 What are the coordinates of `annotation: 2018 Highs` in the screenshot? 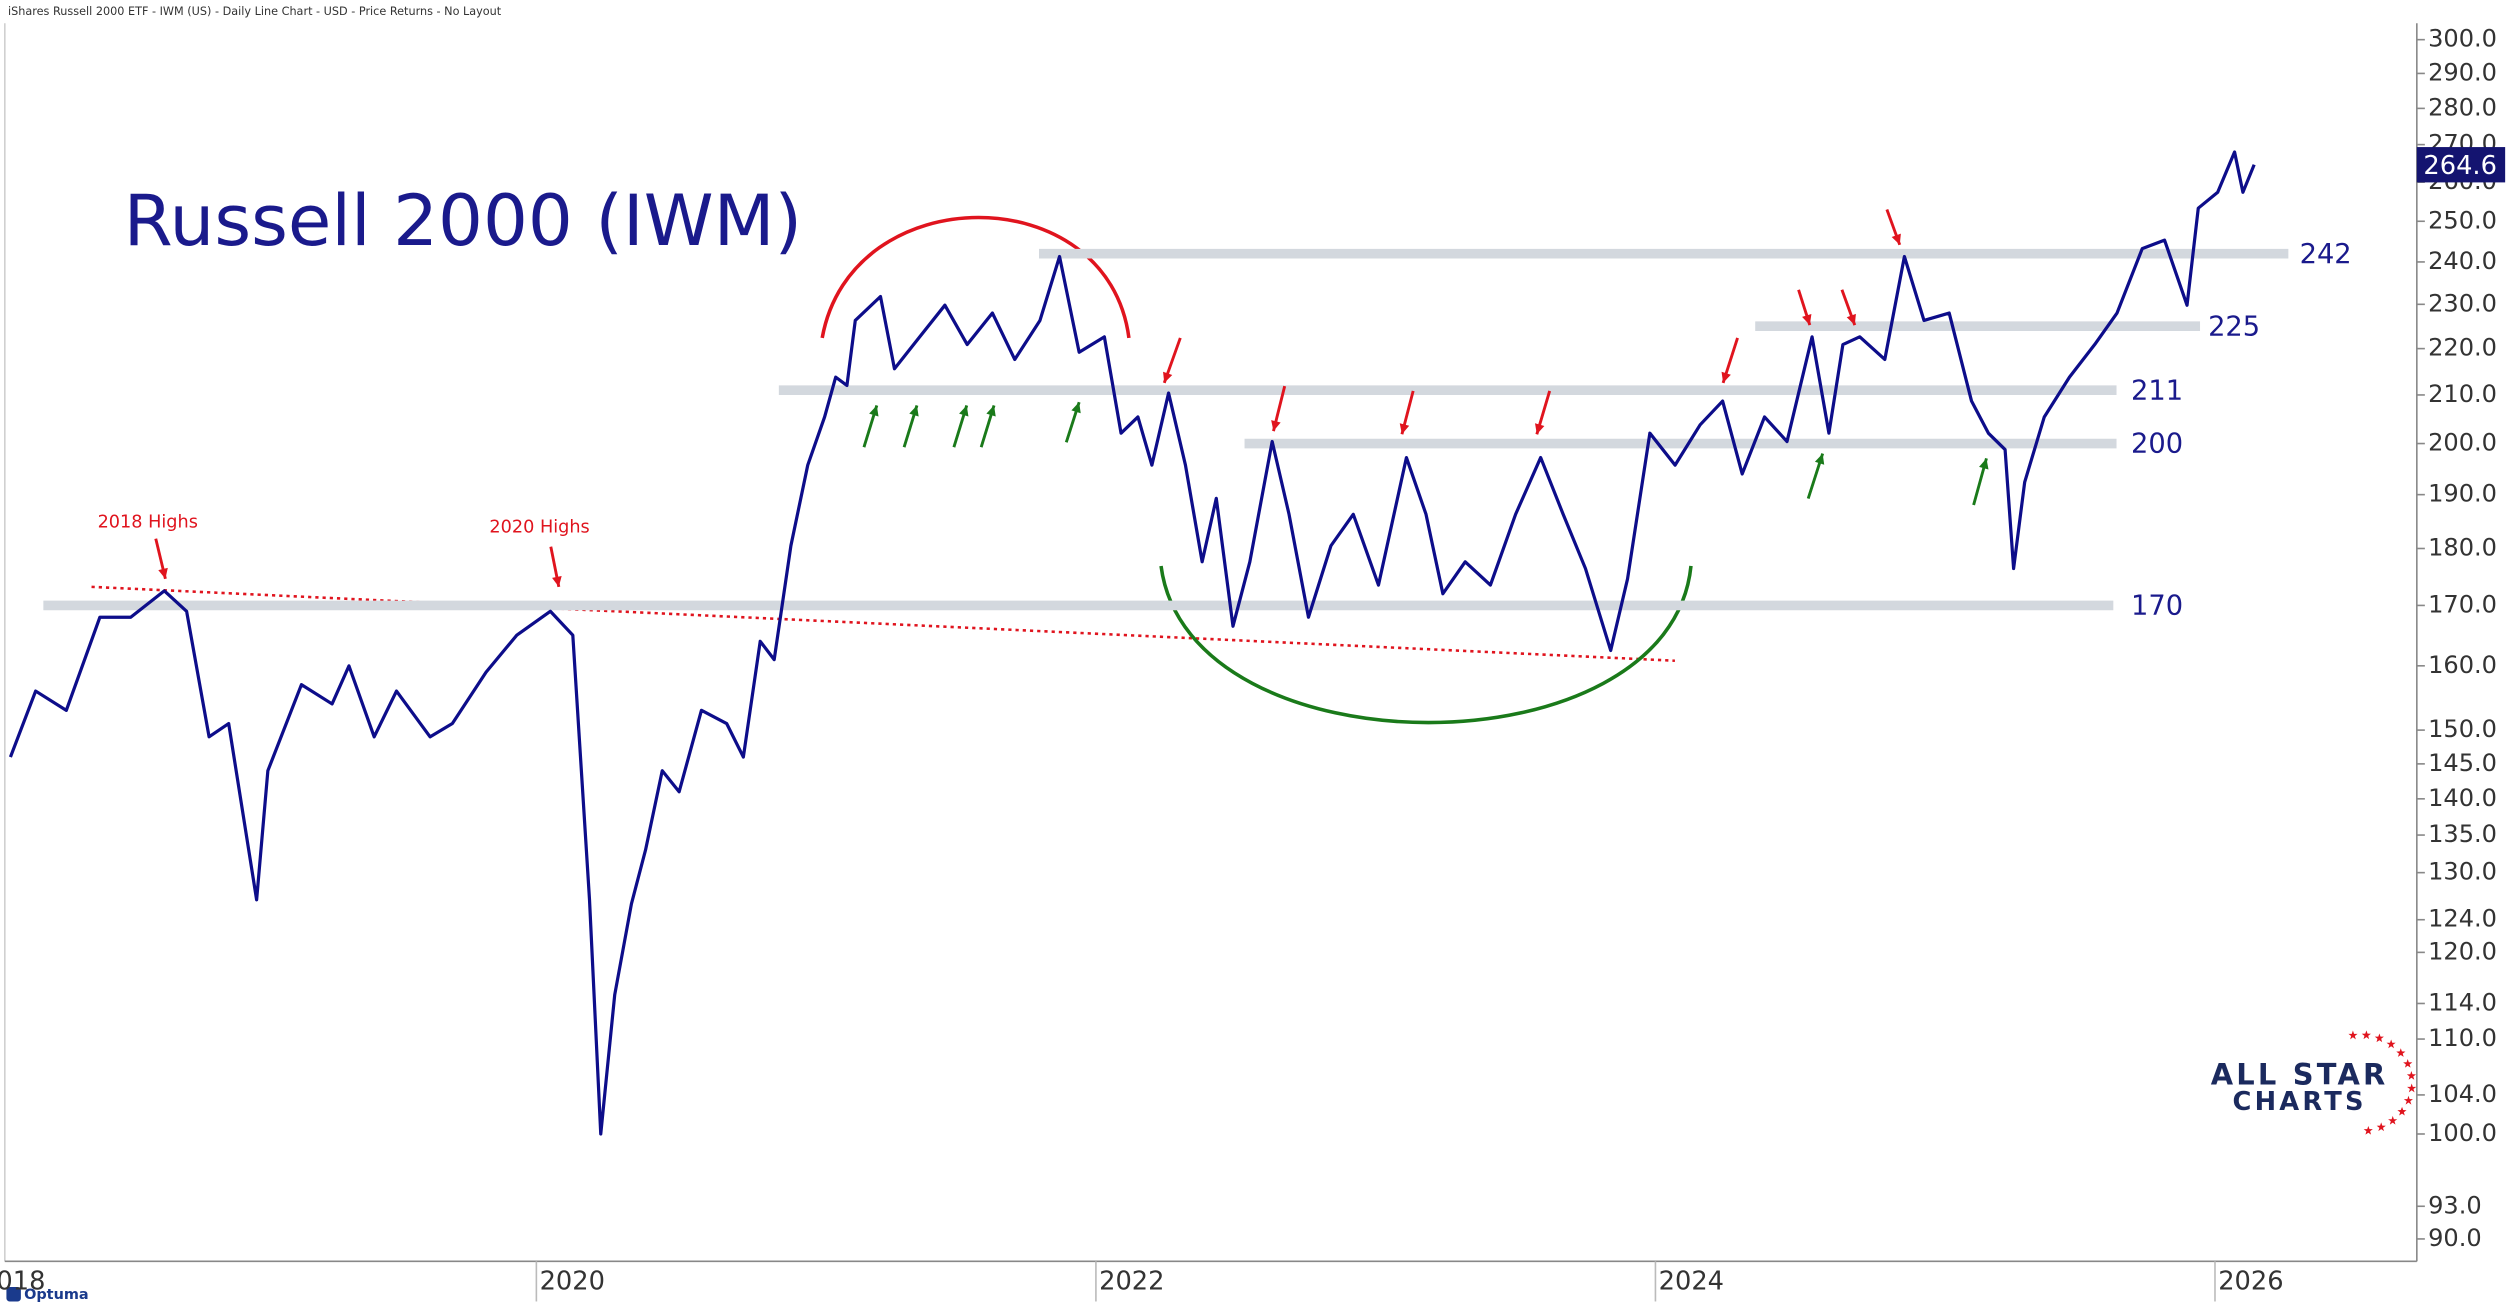 It's located at (148, 523).